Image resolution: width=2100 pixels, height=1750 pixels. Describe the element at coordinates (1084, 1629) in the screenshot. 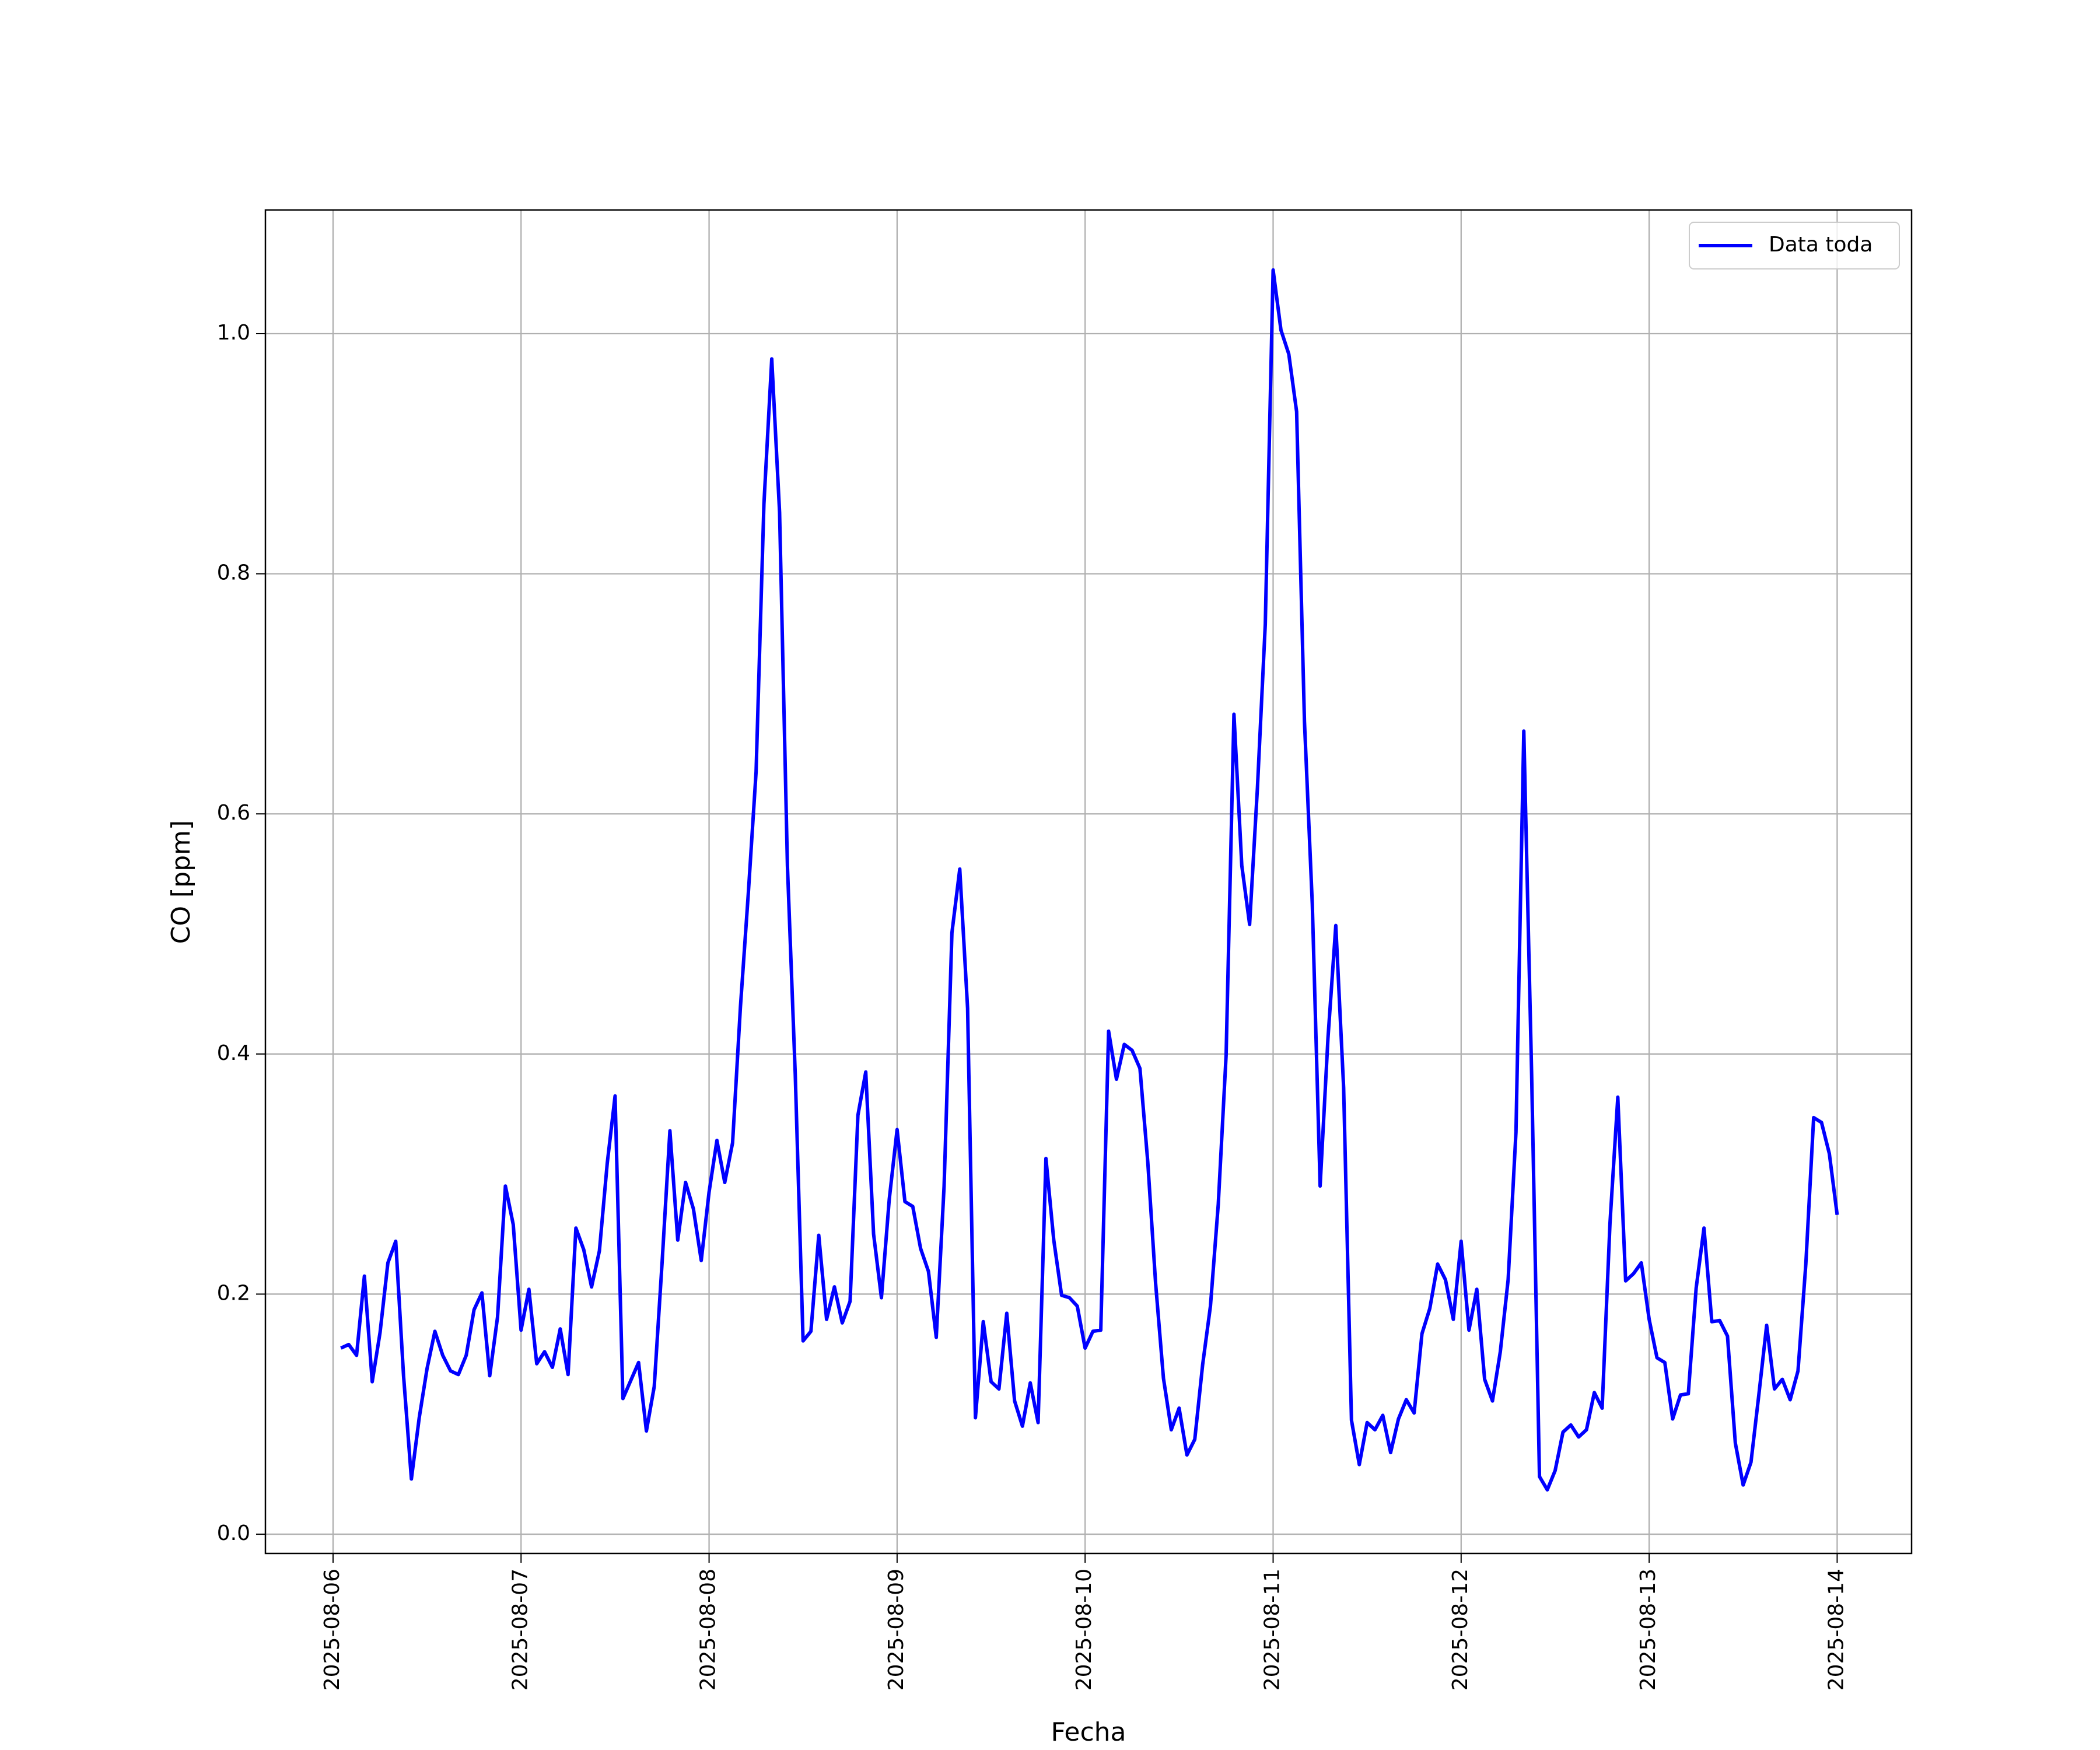

I see `x-tick-label: 2025-08-10` at that location.